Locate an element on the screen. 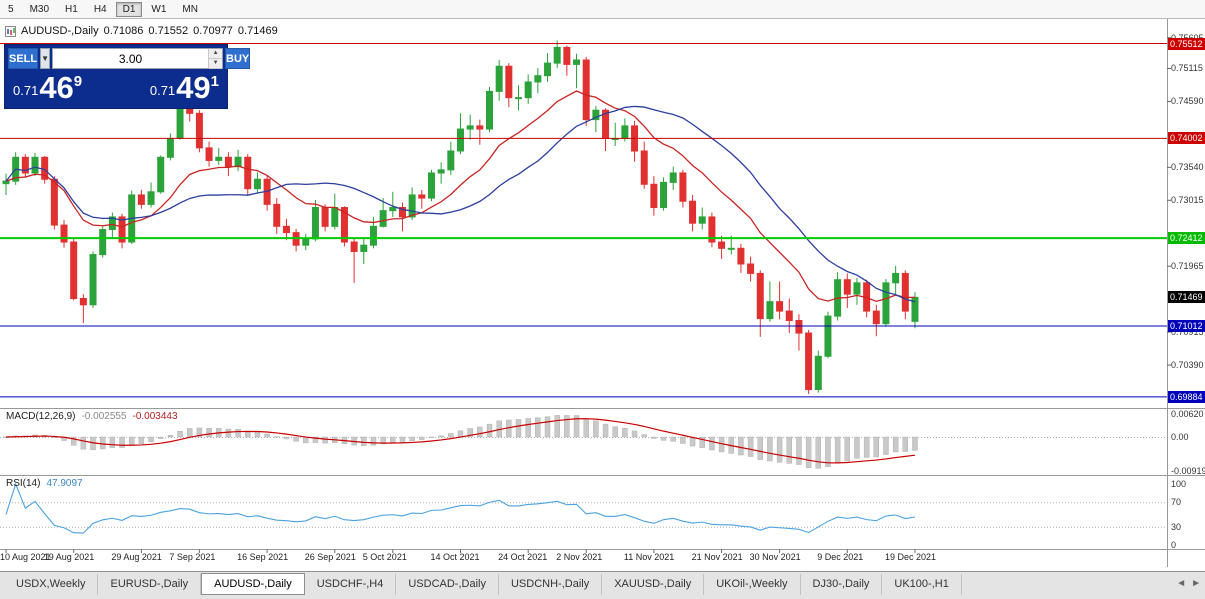  price-tick: 0.73540 is located at coordinates (1187, 167).